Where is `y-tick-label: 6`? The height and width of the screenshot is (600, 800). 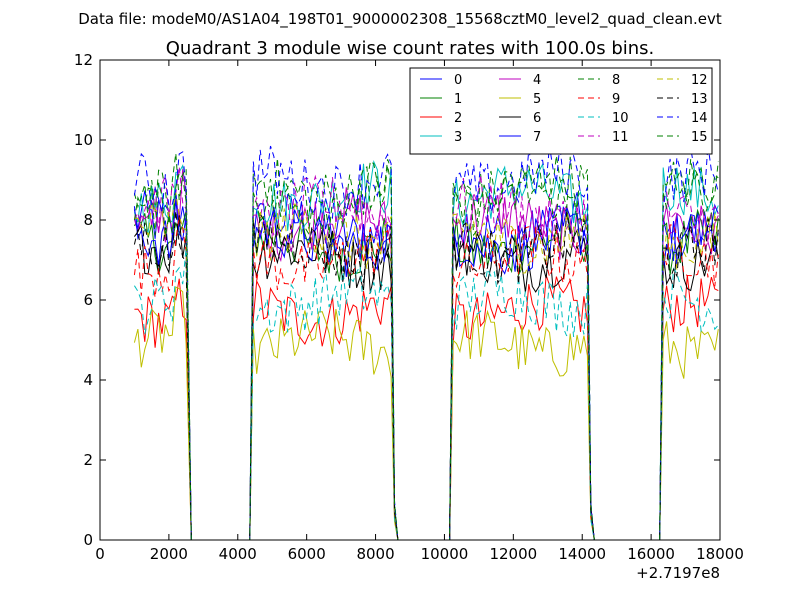
y-tick-label: 6 is located at coordinates (88, 300).